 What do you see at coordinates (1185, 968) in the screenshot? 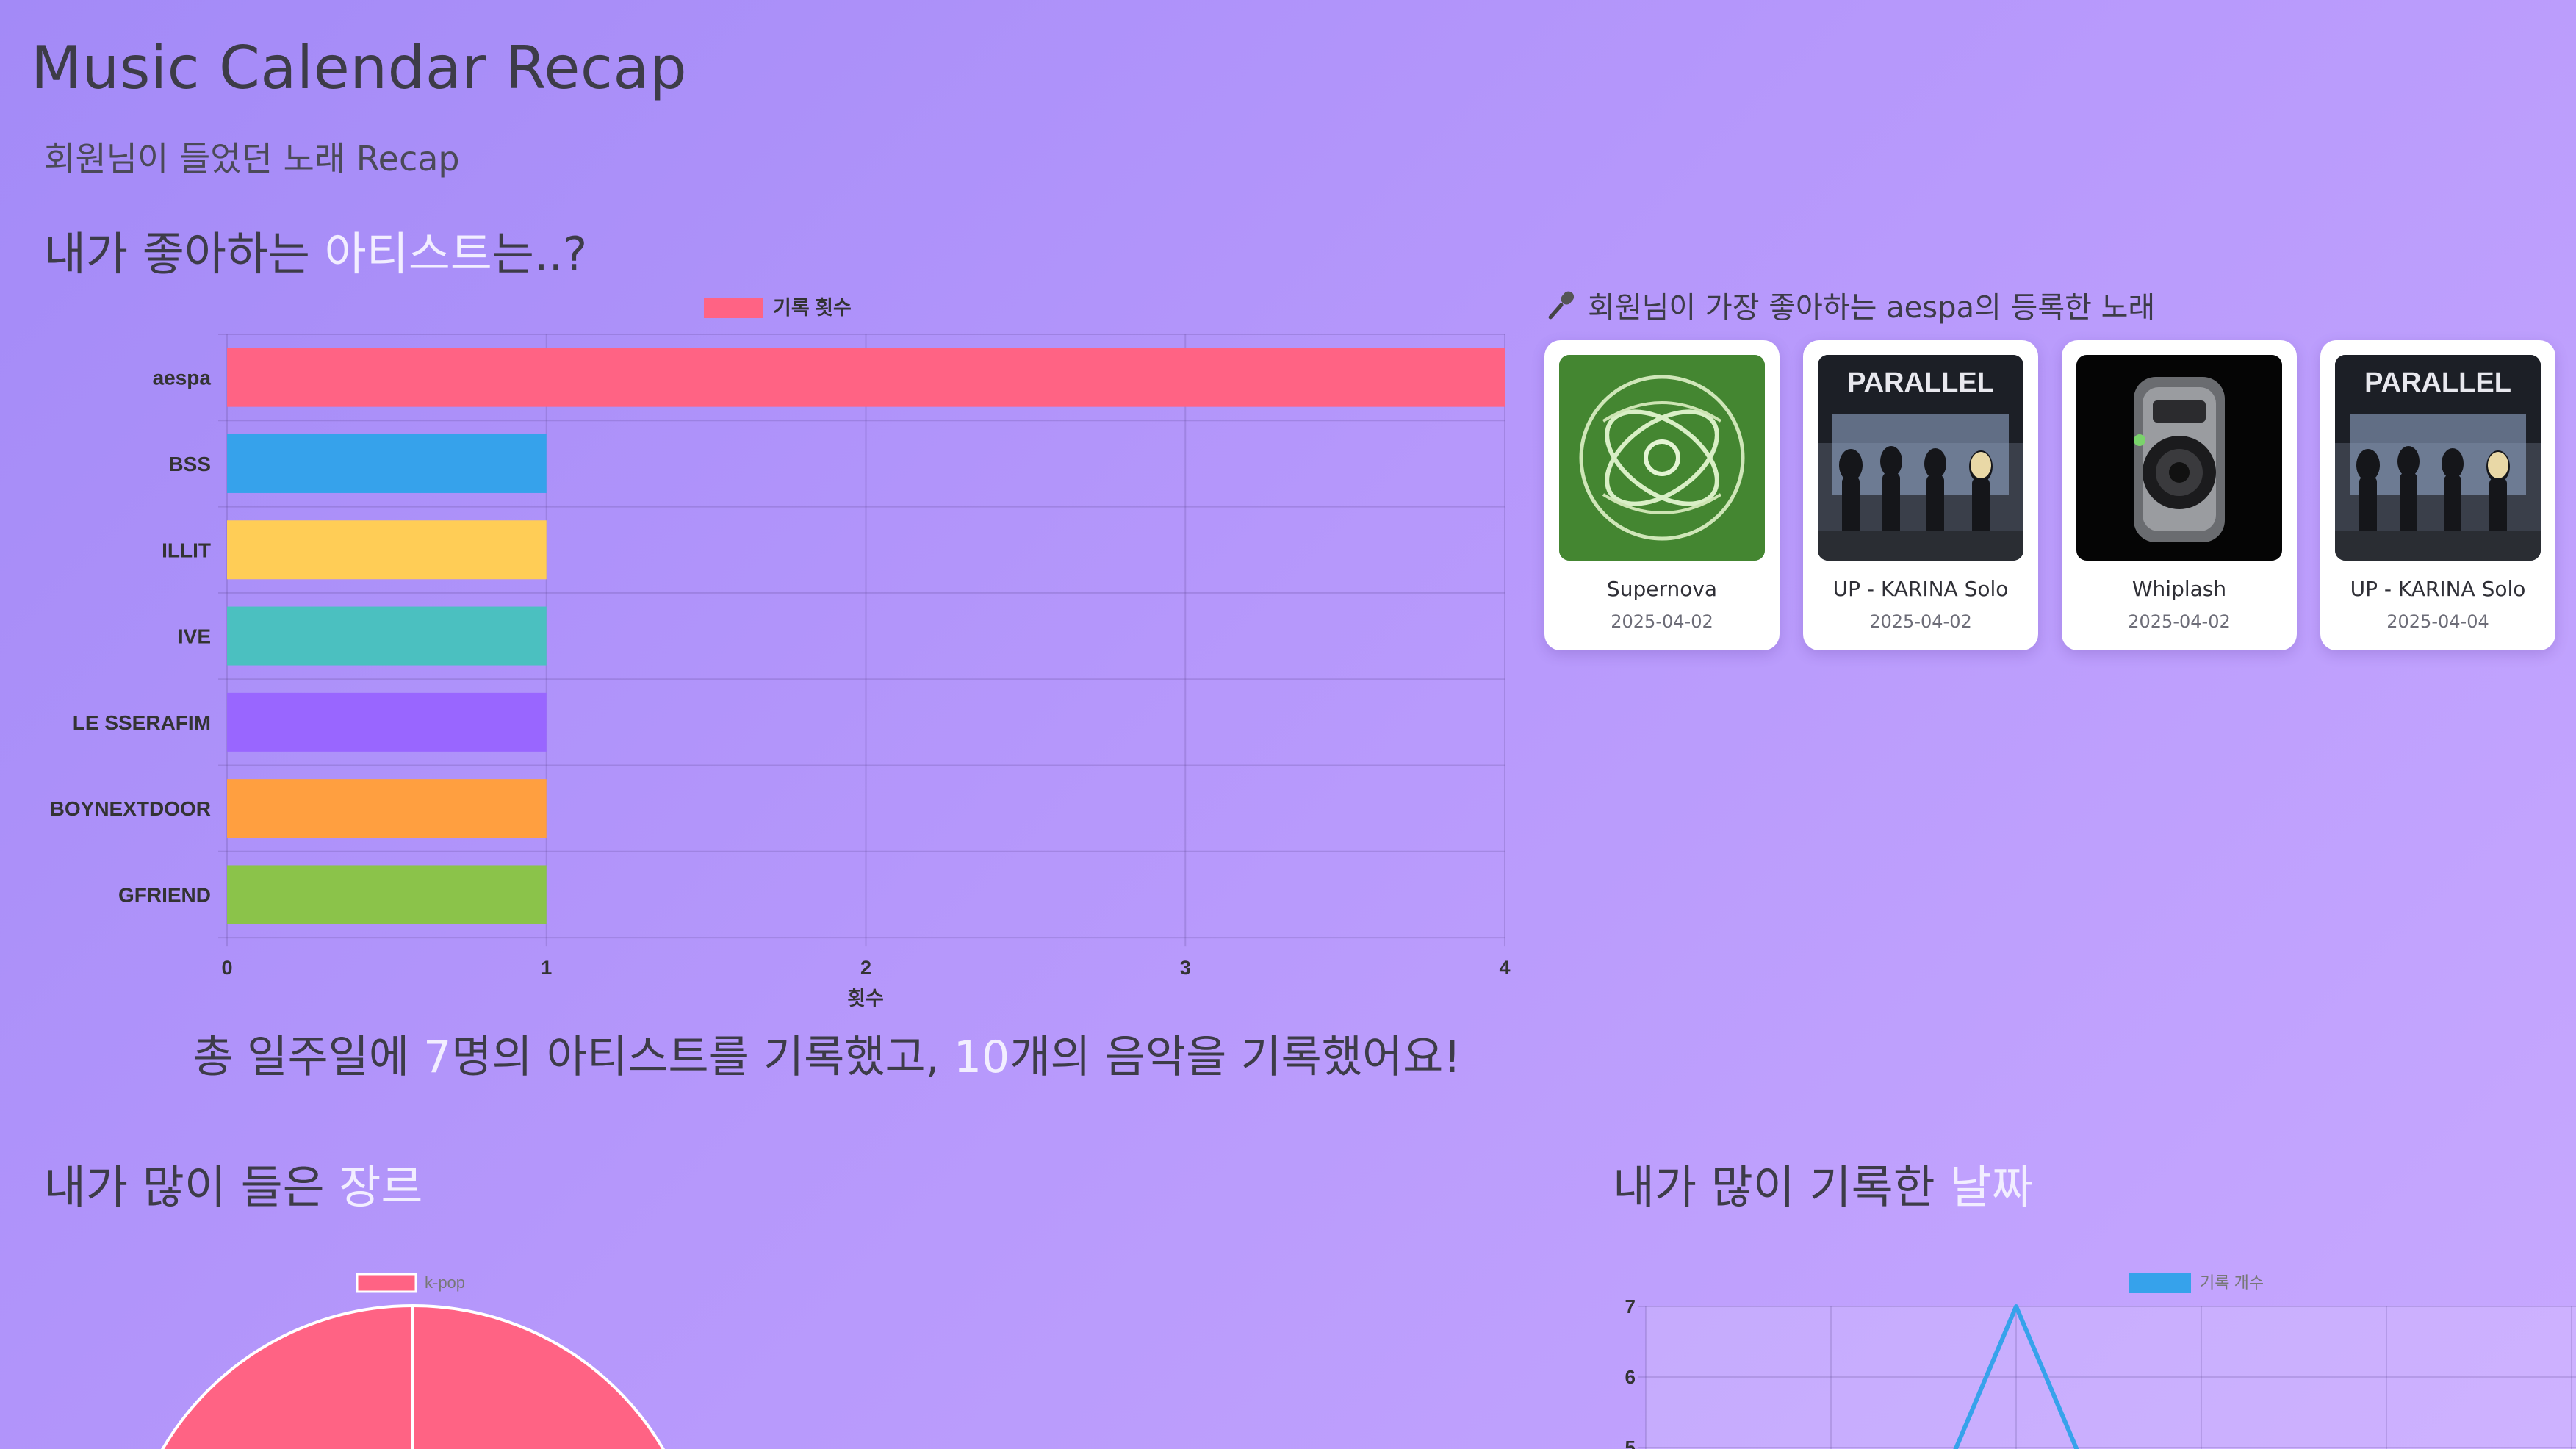
I see `bar-x-tick: 3` at bounding box center [1185, 968].